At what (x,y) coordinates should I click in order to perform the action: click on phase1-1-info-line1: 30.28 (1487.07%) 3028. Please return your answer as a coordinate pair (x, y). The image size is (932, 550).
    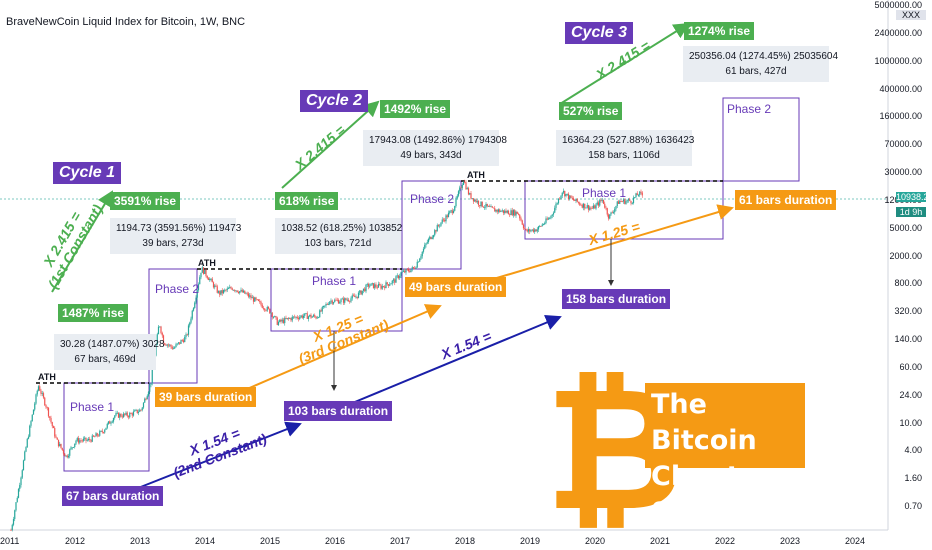
    Looking at the image, I should click on (112, 344).